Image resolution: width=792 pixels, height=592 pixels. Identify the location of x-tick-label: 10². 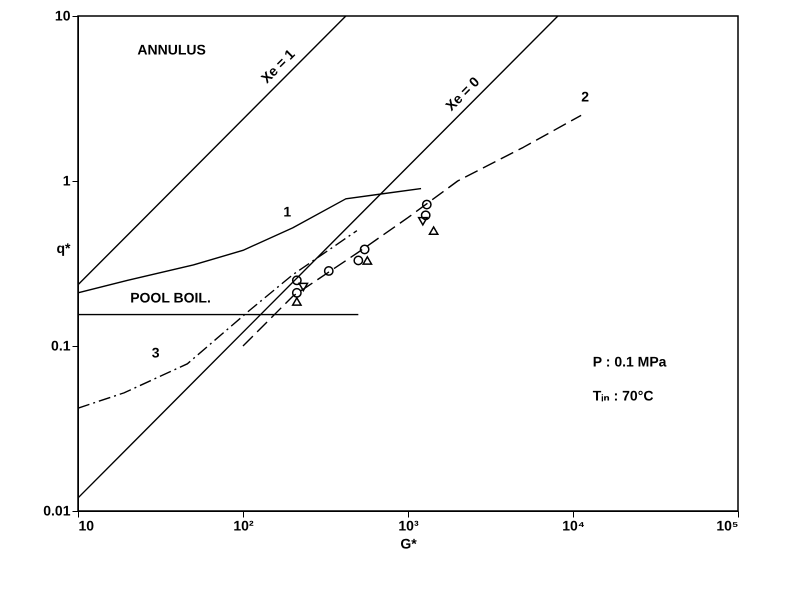
(243, 526).